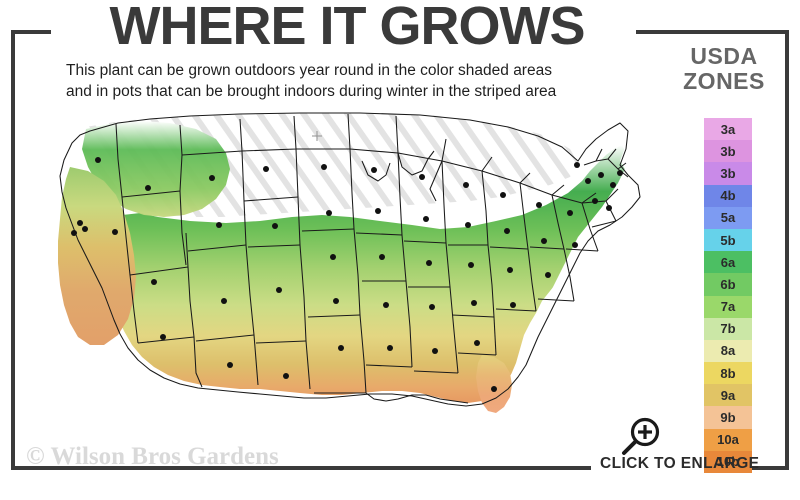 Image resolution: width=800 pixels, height=500 pixels. I want to click on zone-swatch-10b: 10b, so click(728, 461).